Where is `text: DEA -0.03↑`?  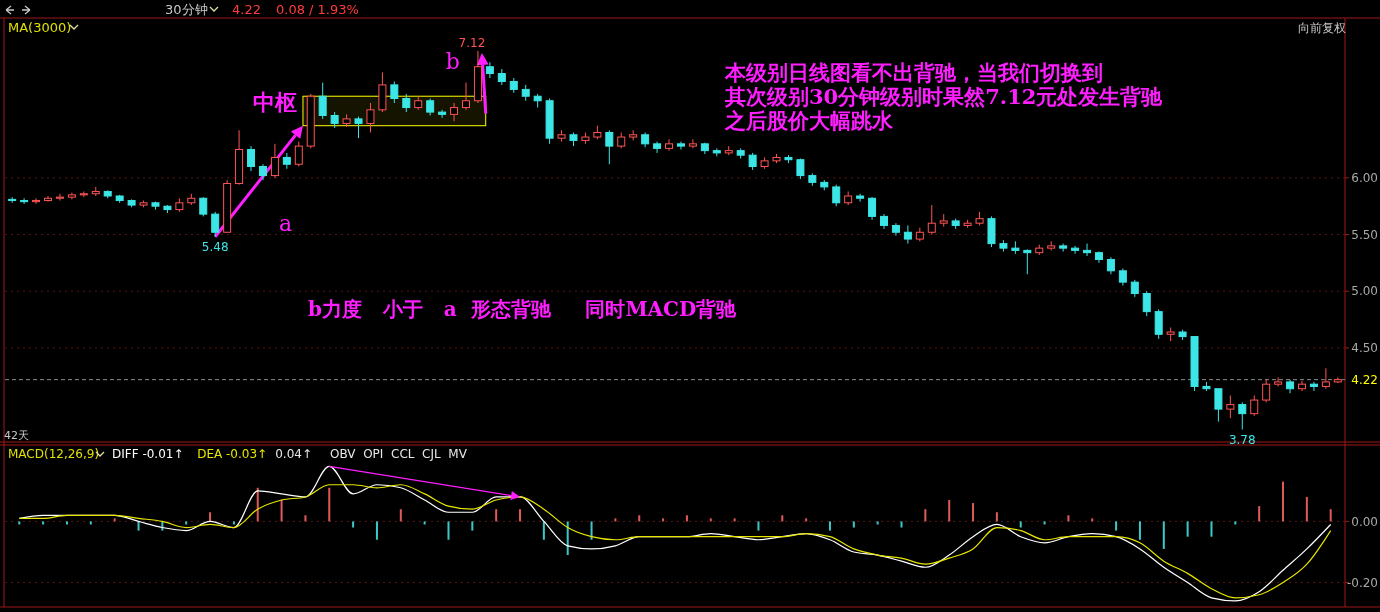 text: DEA -0.03↑ is located at coordinates (232, 454).